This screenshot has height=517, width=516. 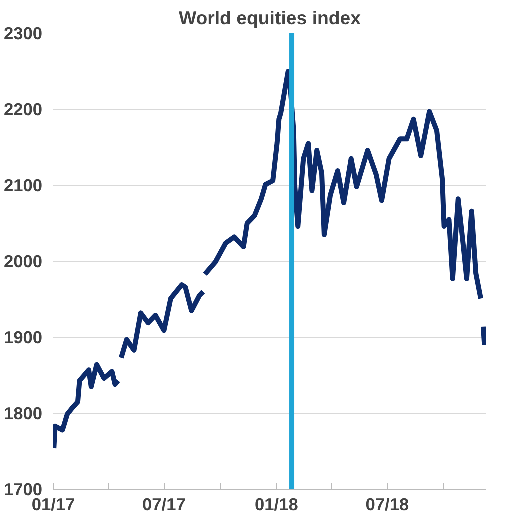 I want to click on x-tick-label: 07/17, so click(x=164, y=504).